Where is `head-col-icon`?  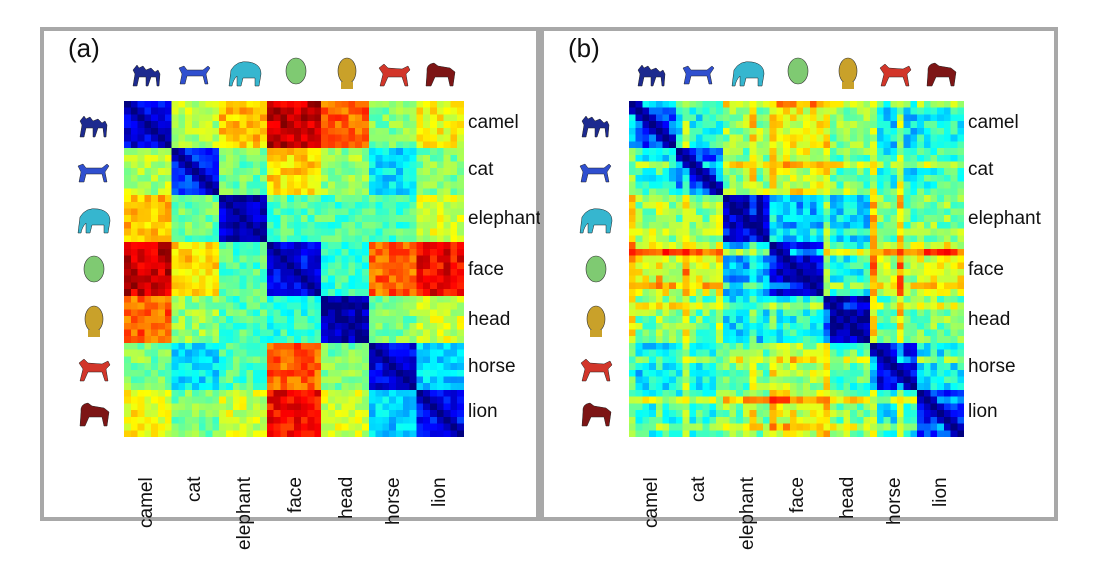
head-col-icon is located at coordinates (346, 73).